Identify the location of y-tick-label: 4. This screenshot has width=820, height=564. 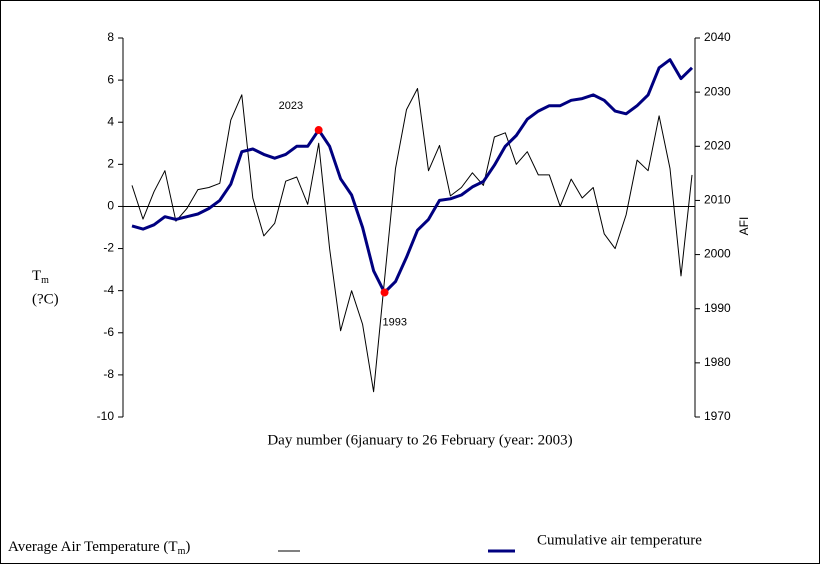
(110, 121).